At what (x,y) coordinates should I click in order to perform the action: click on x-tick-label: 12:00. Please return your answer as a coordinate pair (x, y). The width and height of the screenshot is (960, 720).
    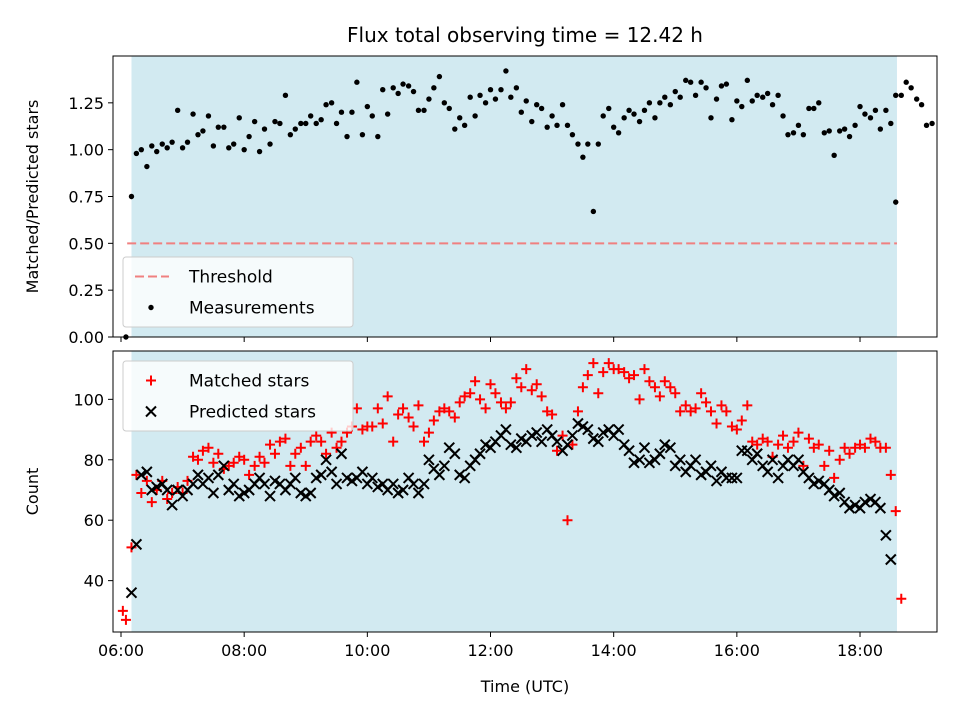
    Looking at the image, I should click on (490, 650).